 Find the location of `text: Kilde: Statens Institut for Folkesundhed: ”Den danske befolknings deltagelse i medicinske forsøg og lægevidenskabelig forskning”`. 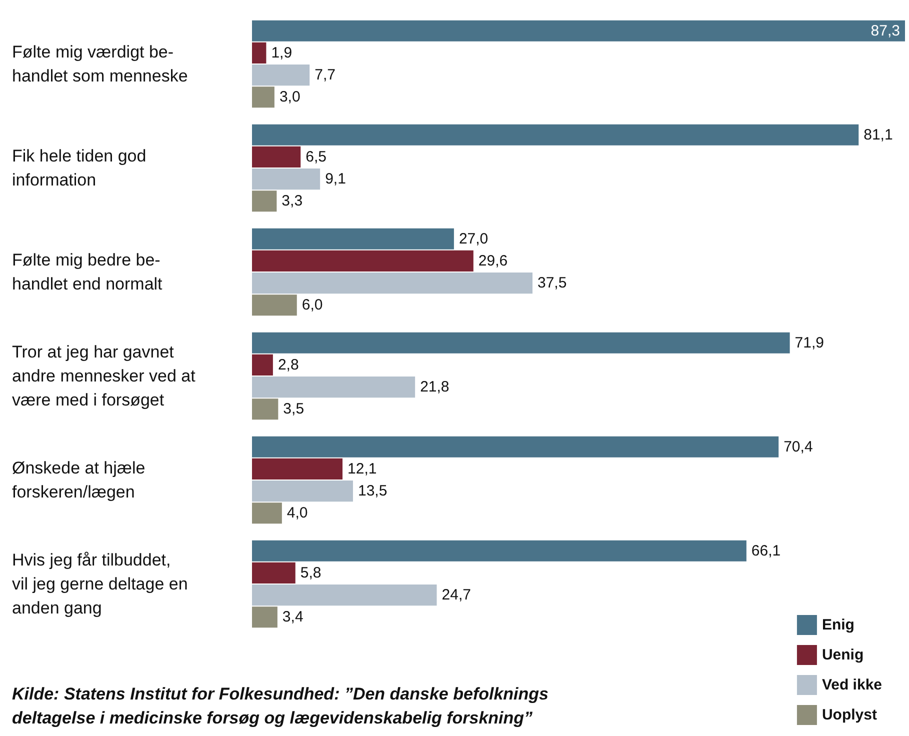

text: Kilde: Statens Institut for Folkesundhed: ”Den danske befolknings deltagelse i medicinske forsøg og lægevidenskabelig forskning” is located at coordinates (280, 706).